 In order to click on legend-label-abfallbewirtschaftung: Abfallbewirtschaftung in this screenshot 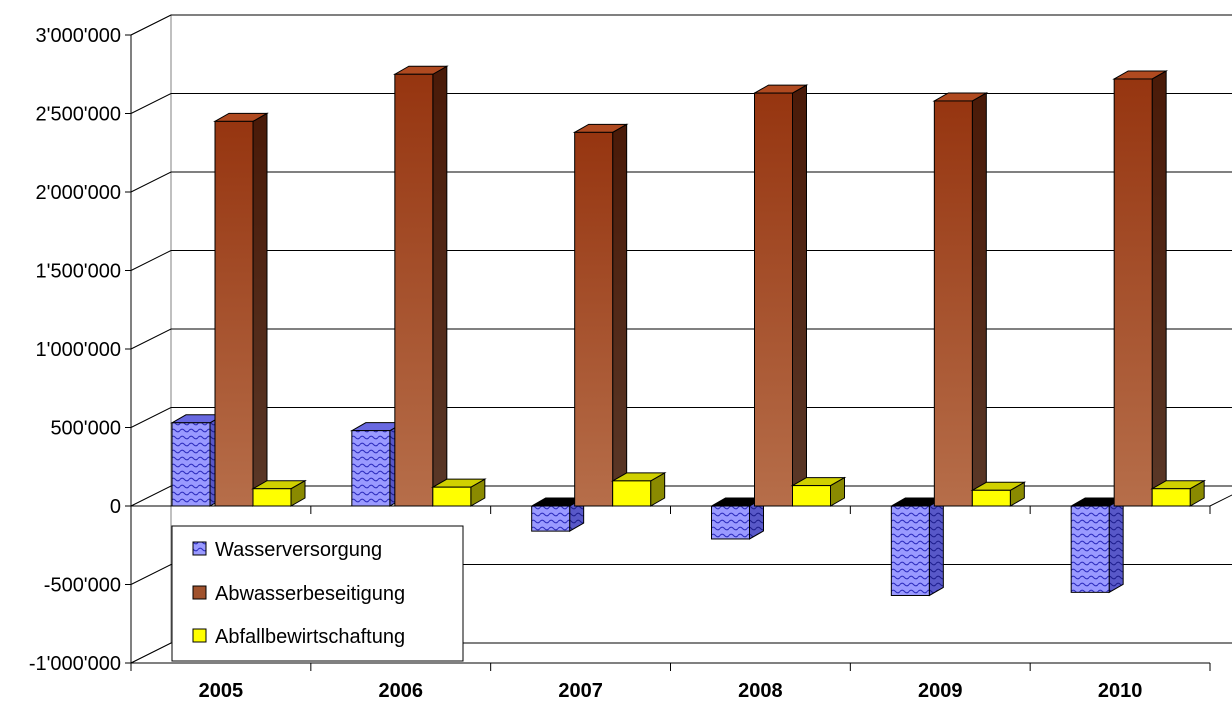, I will do `click(310, 637)`.